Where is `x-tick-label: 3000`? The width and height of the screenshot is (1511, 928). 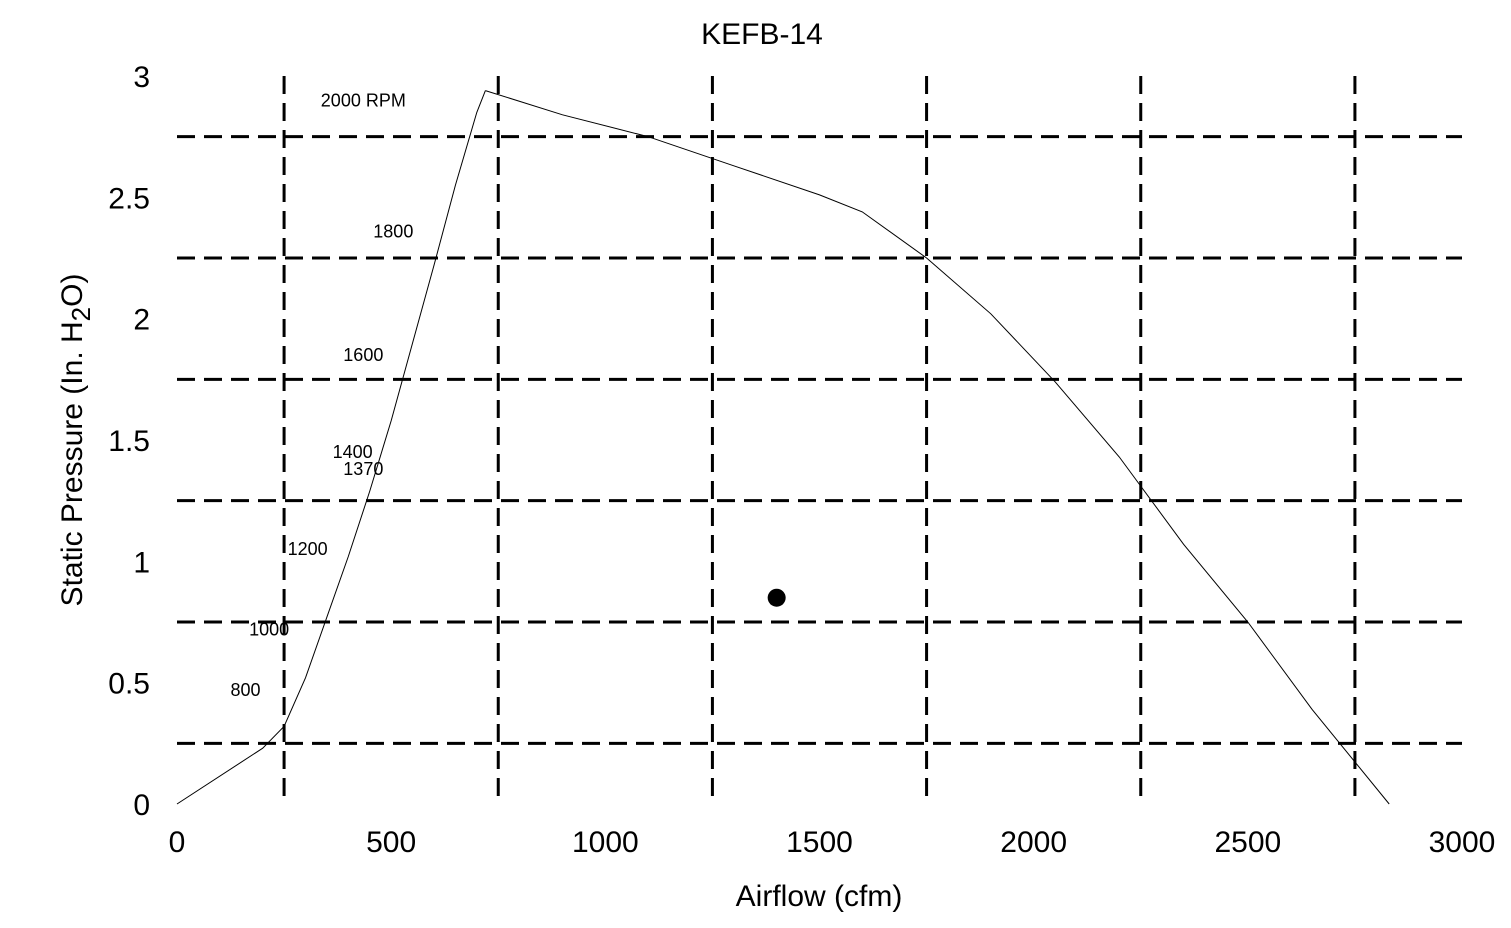
x-tick-label: 3000 is located at coordinates (1462, 842).